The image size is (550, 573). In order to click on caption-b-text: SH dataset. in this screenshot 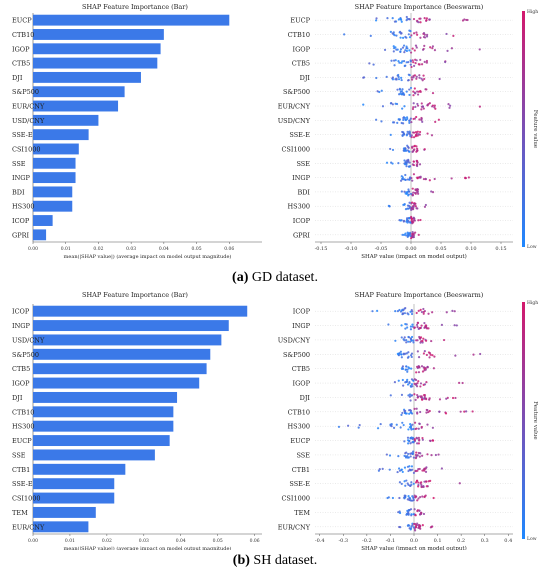, I will do `click(285, 560)`.